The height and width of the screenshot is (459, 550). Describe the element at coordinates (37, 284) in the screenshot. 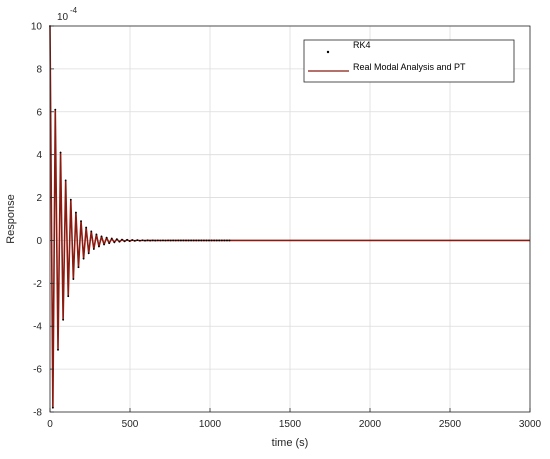

I see `y-tick-label: -2` at that location.